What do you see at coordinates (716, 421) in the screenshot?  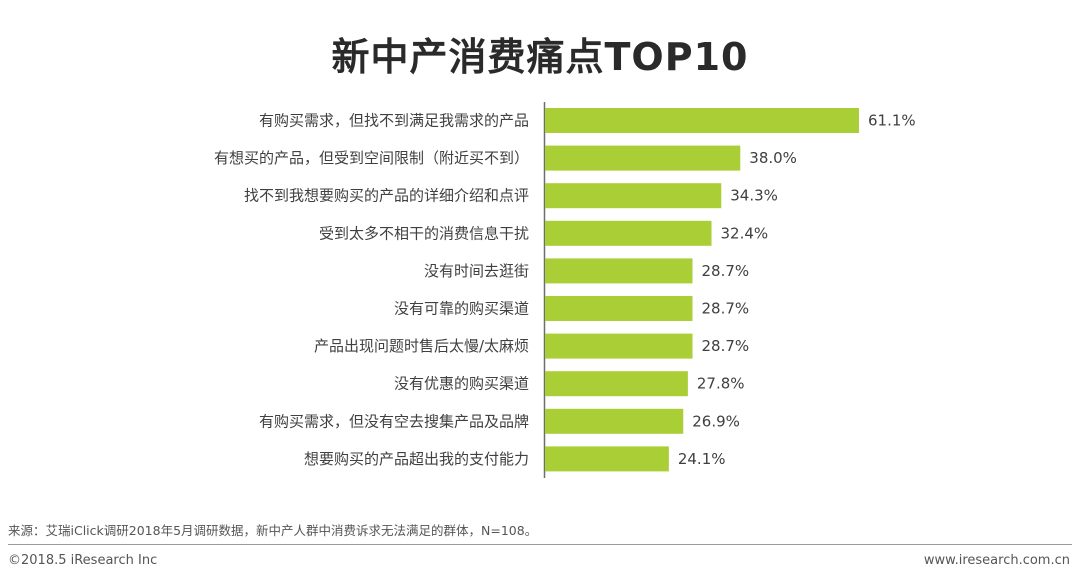 I see `value-label: 26.9%` at bounding box center [716, 421].